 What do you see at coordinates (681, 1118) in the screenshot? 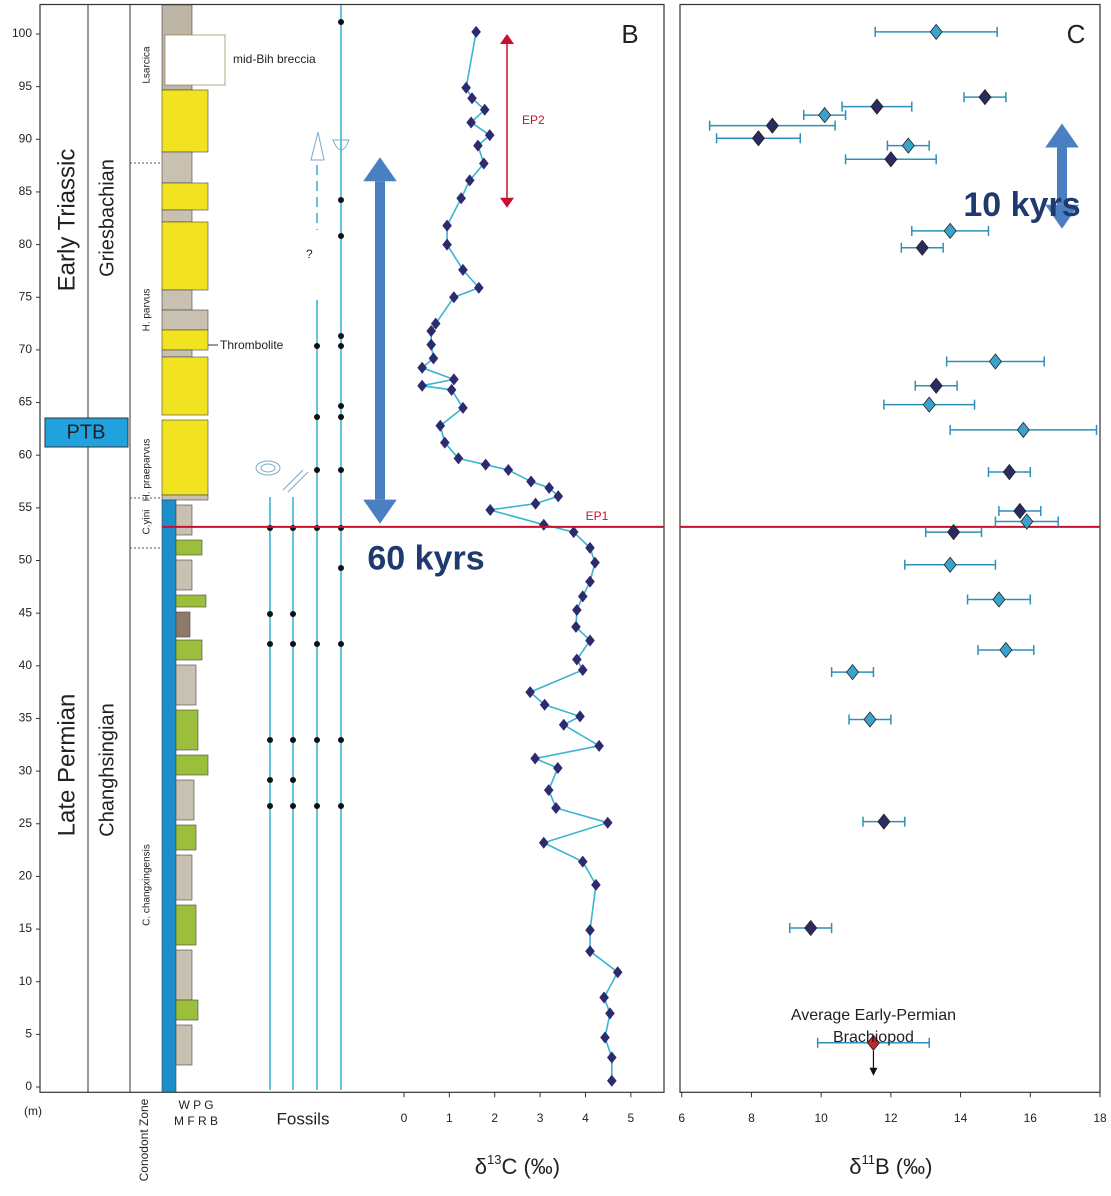
I see `x-tick-label: 6` at bounding box center [681, 1118].